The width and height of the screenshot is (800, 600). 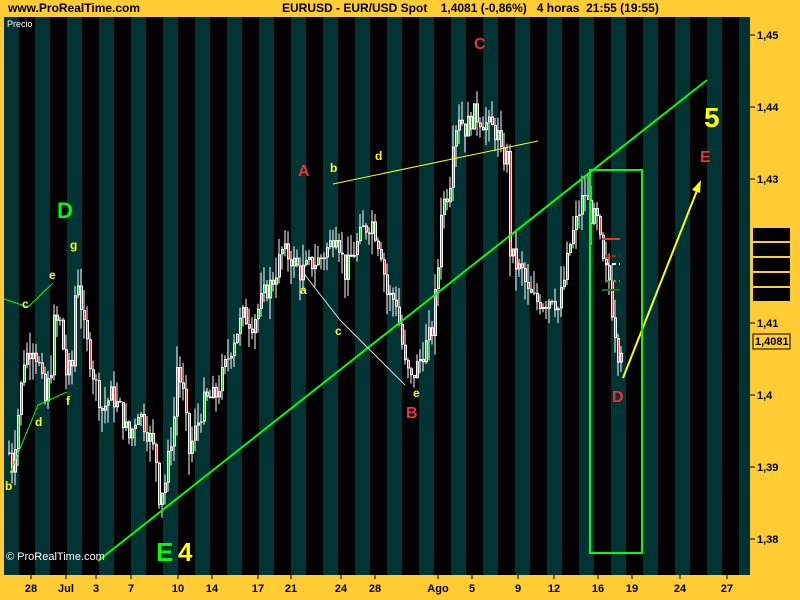 I want to click on x-tick-label: 14, so click(x=212, y=589).